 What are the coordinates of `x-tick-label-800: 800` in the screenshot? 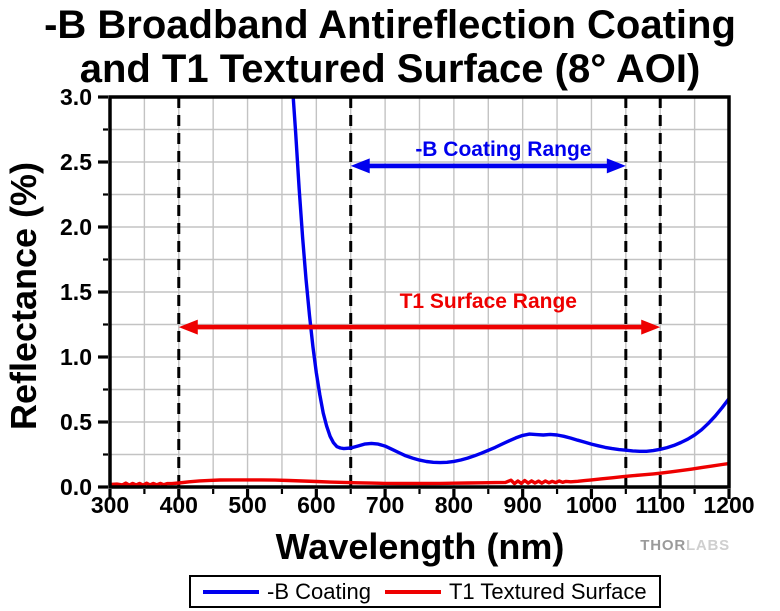 It's located at (454, 505).